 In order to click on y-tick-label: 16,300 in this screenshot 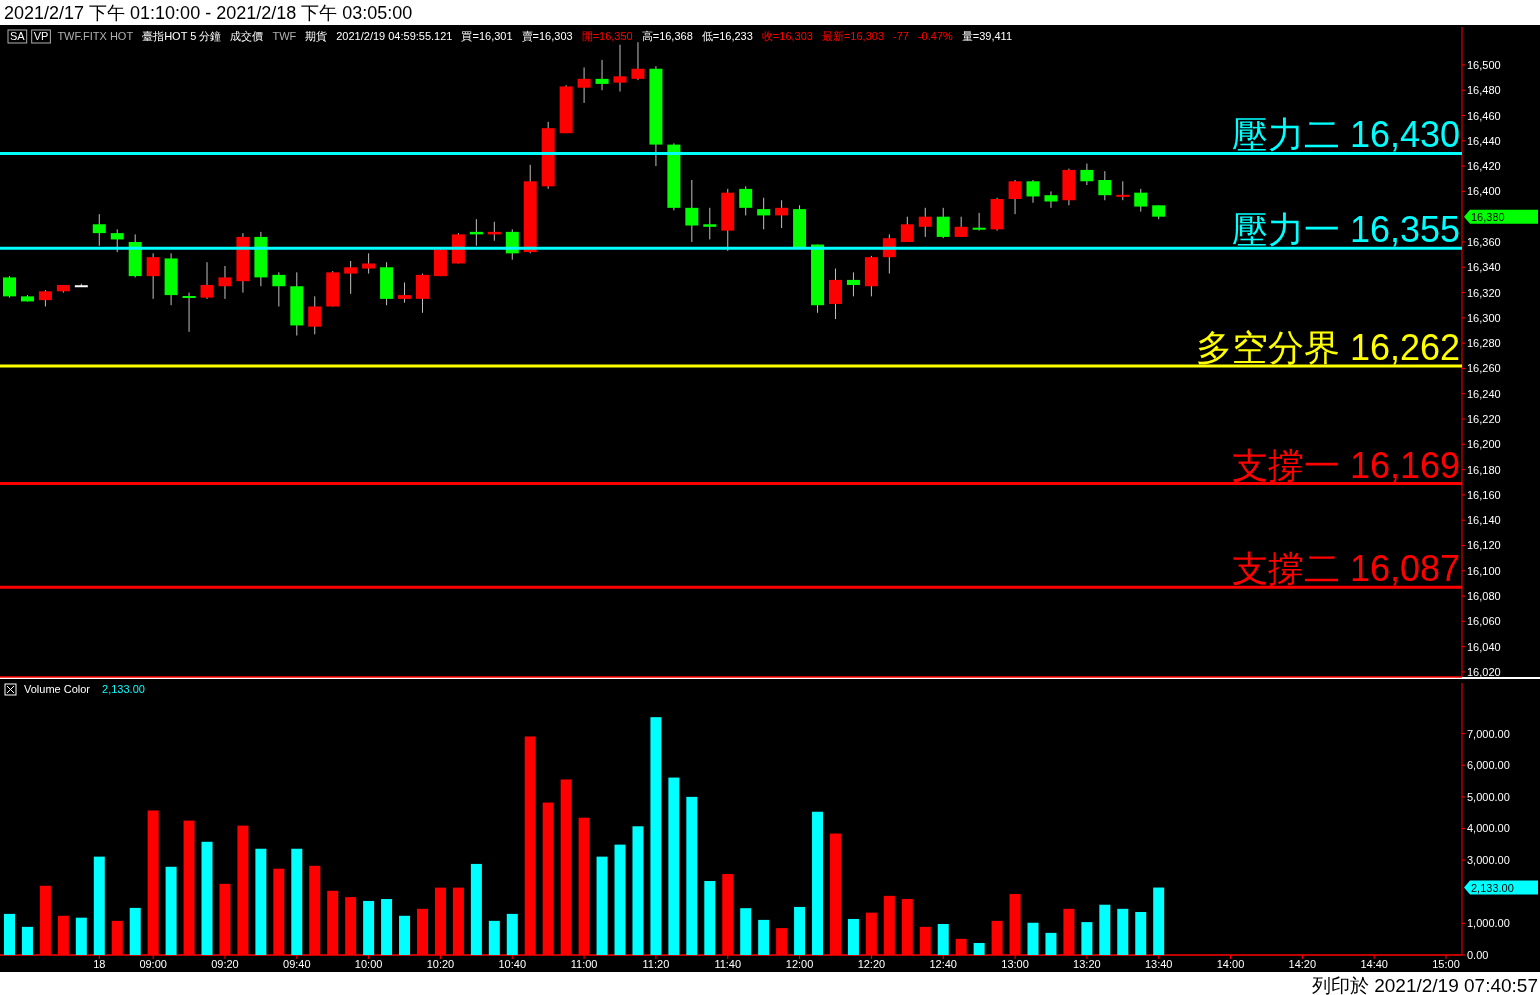, I will do `click(1484, 317)`.